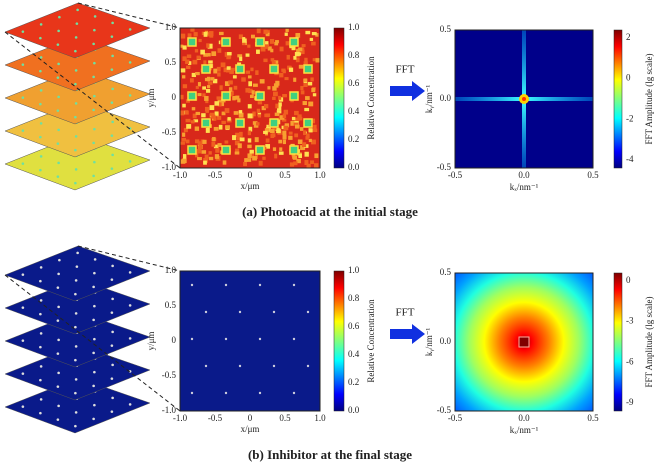 The width and height of the screenshot is (660, 464). What do you see at coordinates (524, 342) in the screenshot?
I see `fft-peak` at bounding box center [524, 342].